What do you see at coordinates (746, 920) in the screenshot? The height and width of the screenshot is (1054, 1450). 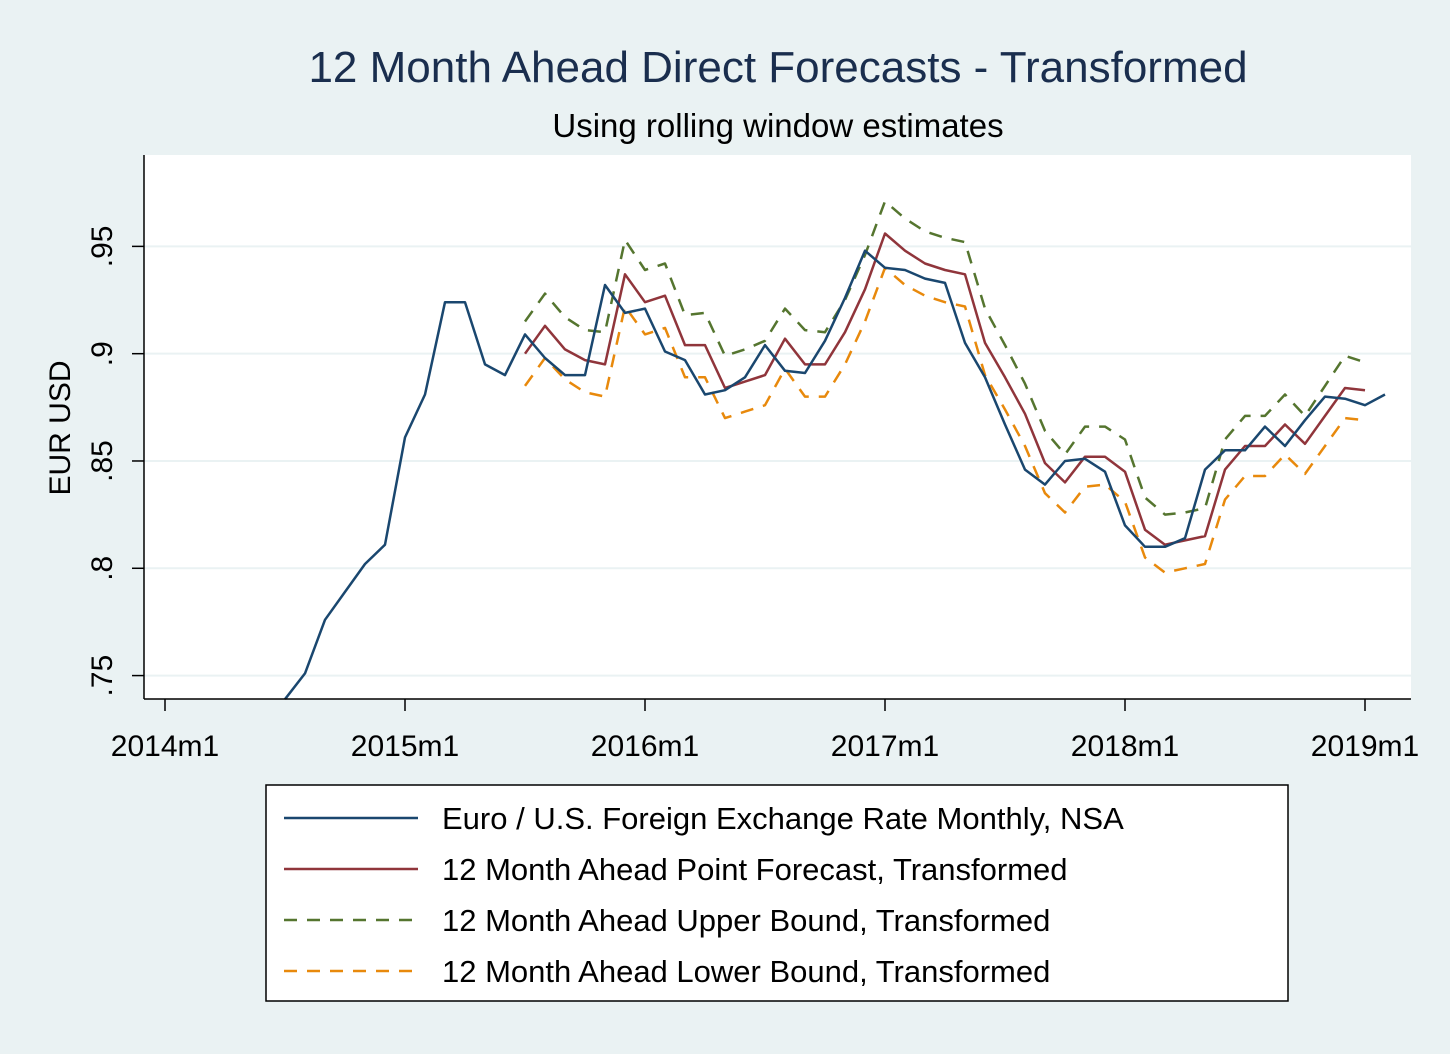 I see `legend-label-2: 12 Month Ahead Upper Bound, Transformed` at bounding box center [746, 920].